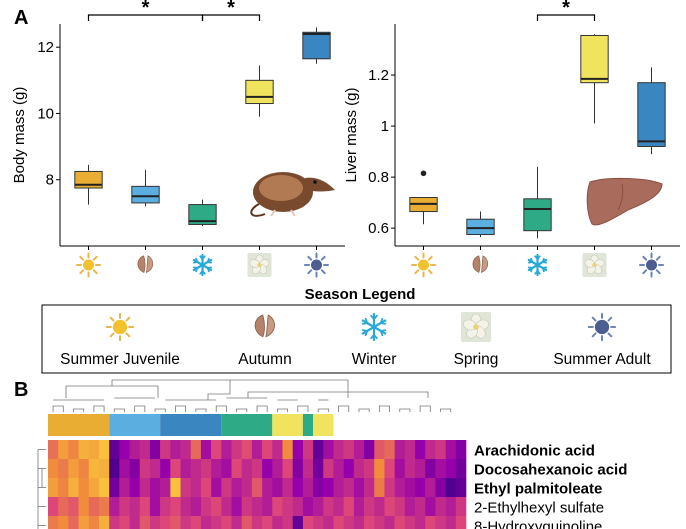  Describe the element at coordinates (202, 265) in the screenshot. I see `body-x-snowflake-icon` at that location.